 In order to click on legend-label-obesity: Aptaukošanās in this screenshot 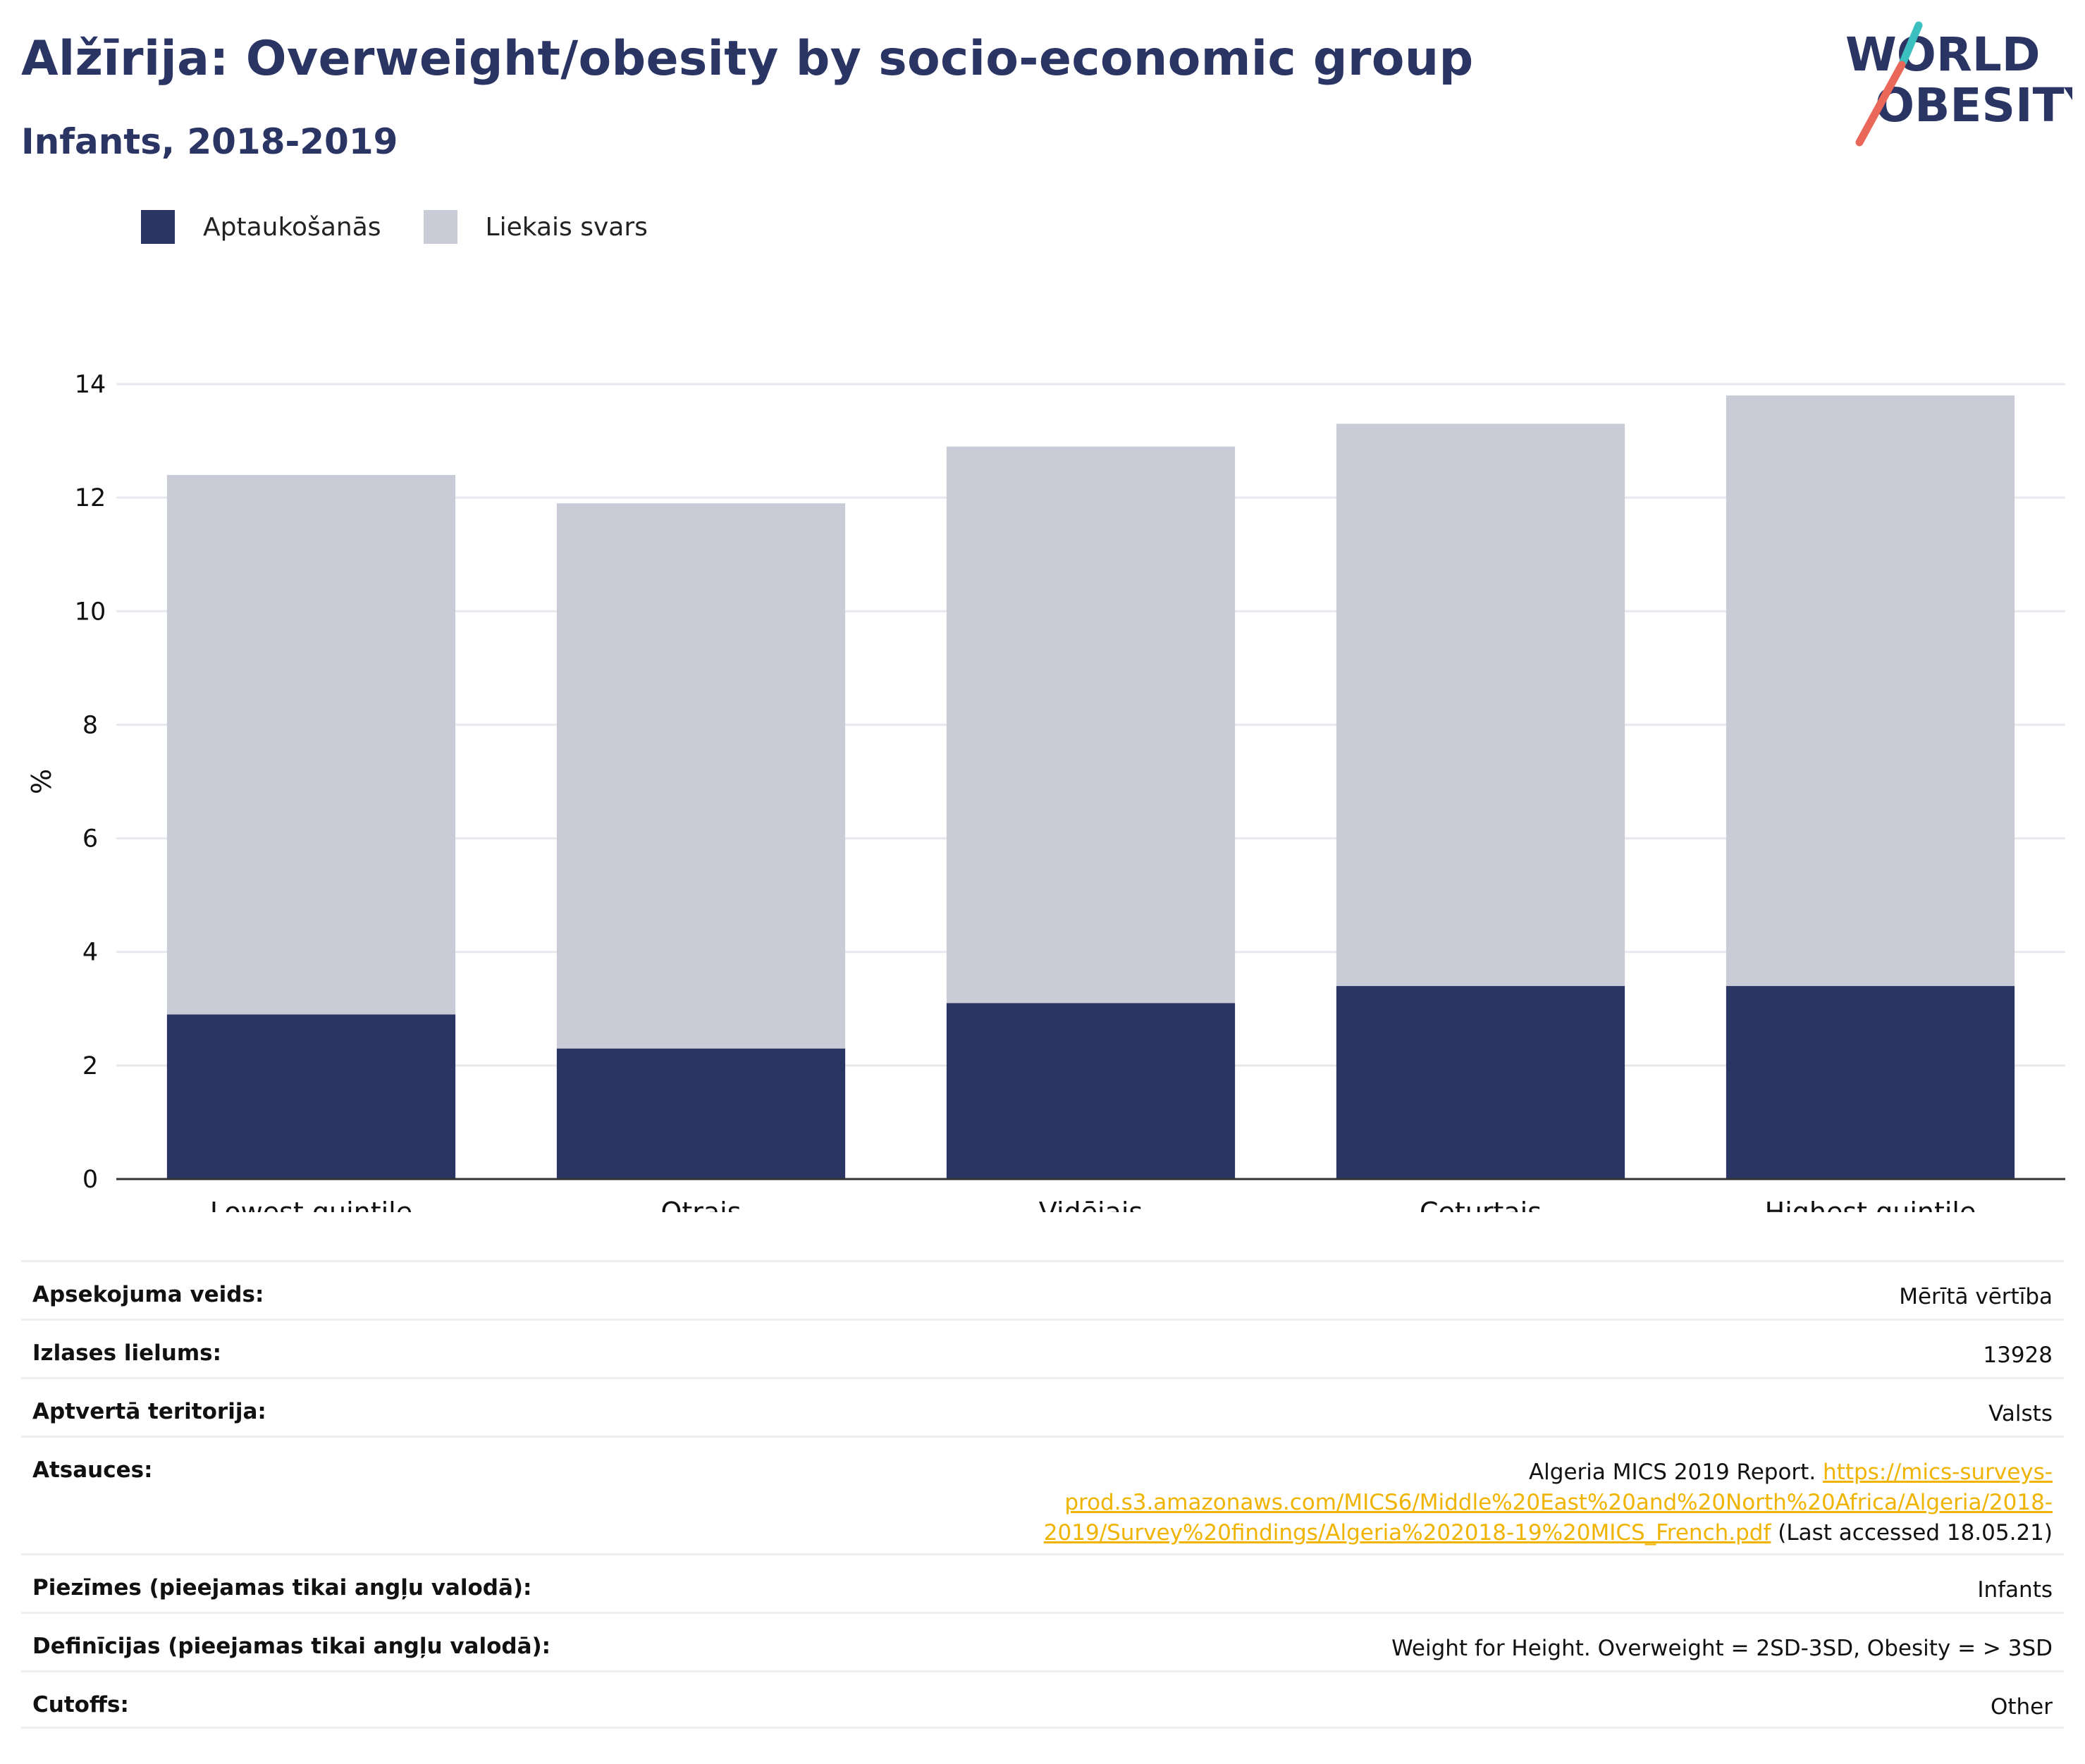, I will do `click(292, 227)`.